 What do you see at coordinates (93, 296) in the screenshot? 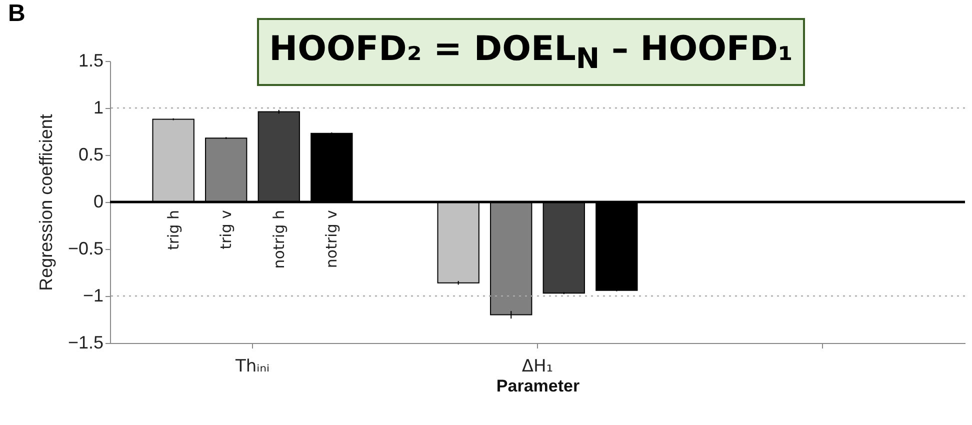
I see `y-tick-label: −1` at bounding box center [93, 296].